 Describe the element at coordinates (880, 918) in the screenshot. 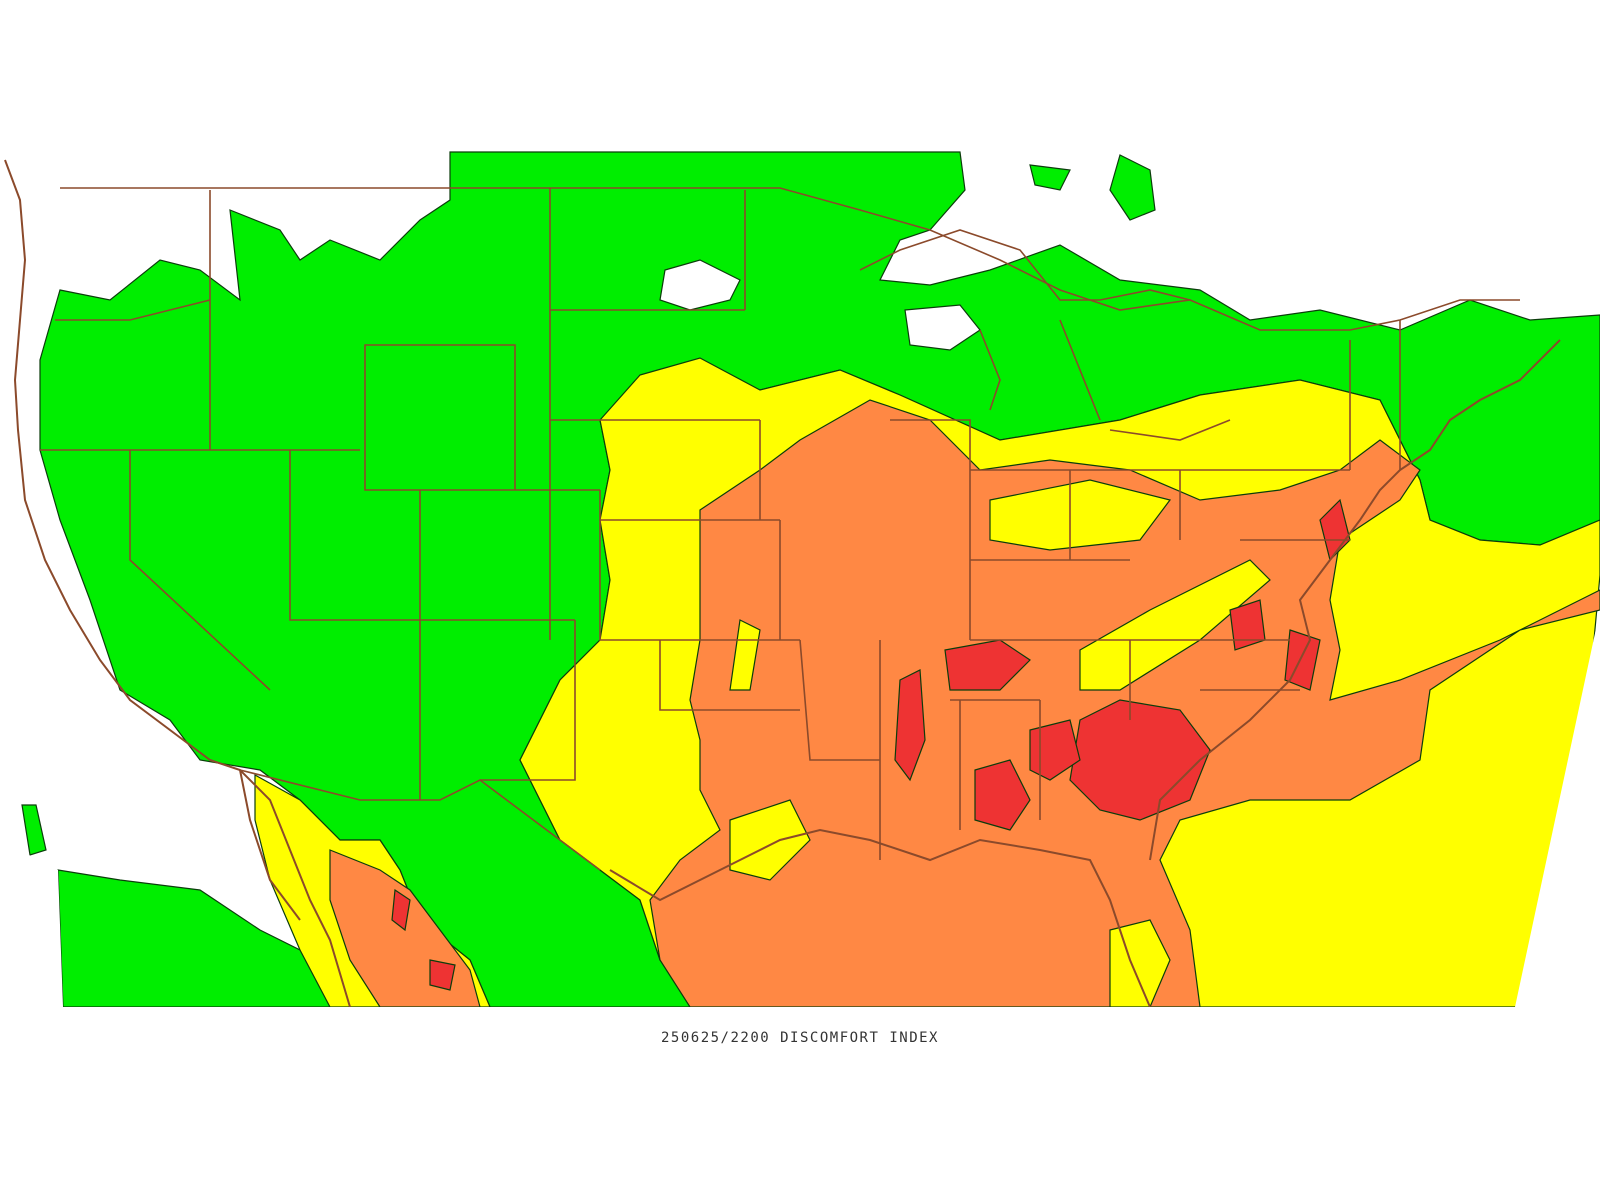

I see `gulf-coastline` at that location.